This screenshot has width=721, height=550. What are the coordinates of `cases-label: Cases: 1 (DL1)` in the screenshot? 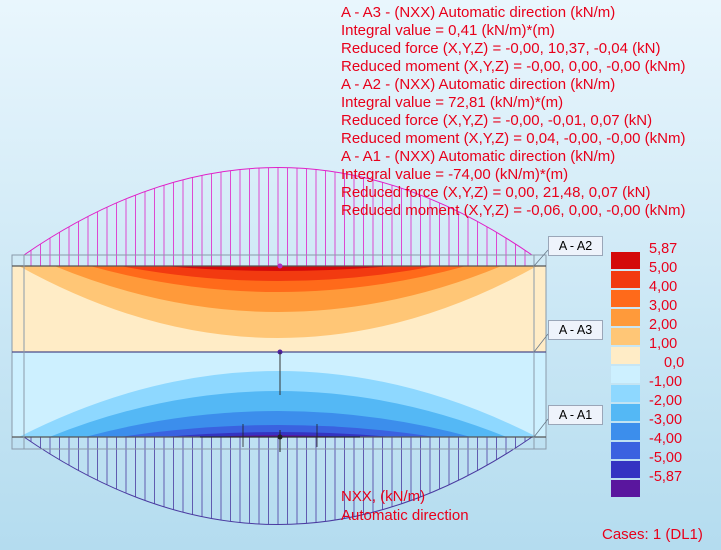 It's located at (652, 534).